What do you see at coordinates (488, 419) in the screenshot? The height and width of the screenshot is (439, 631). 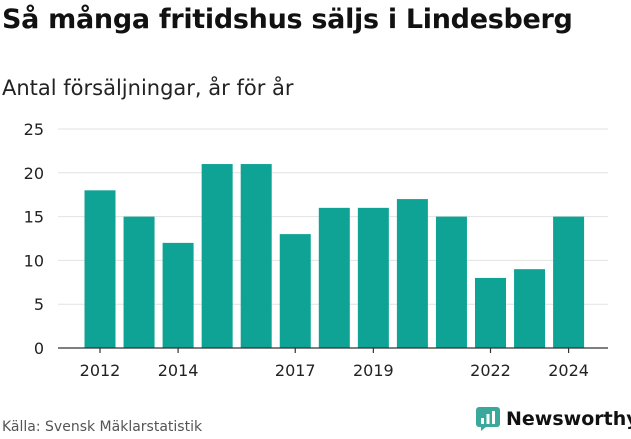 I see `newsworthy-icon` at bounding box center [488, 419].